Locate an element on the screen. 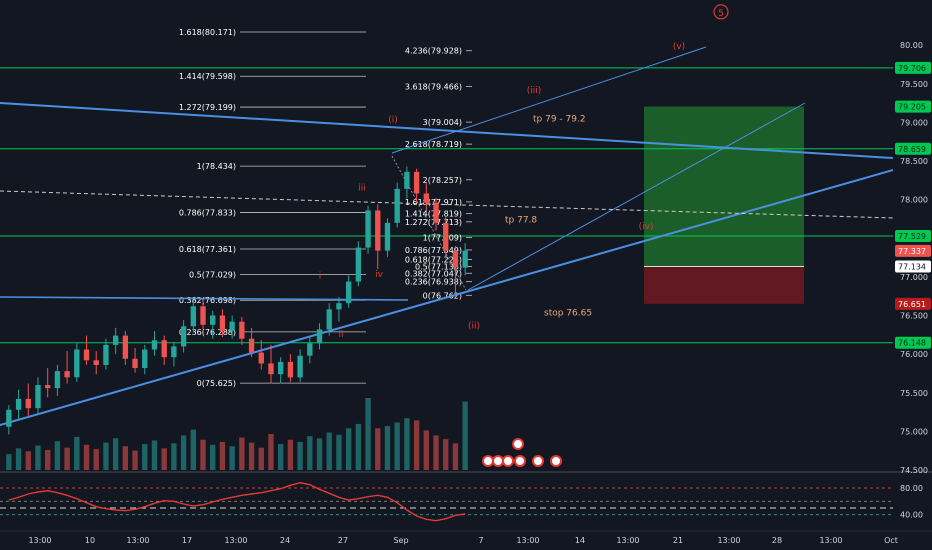 The height and width of the screenshot is (550, 932). time-tick: 24 is located at coordinates (285, 540).